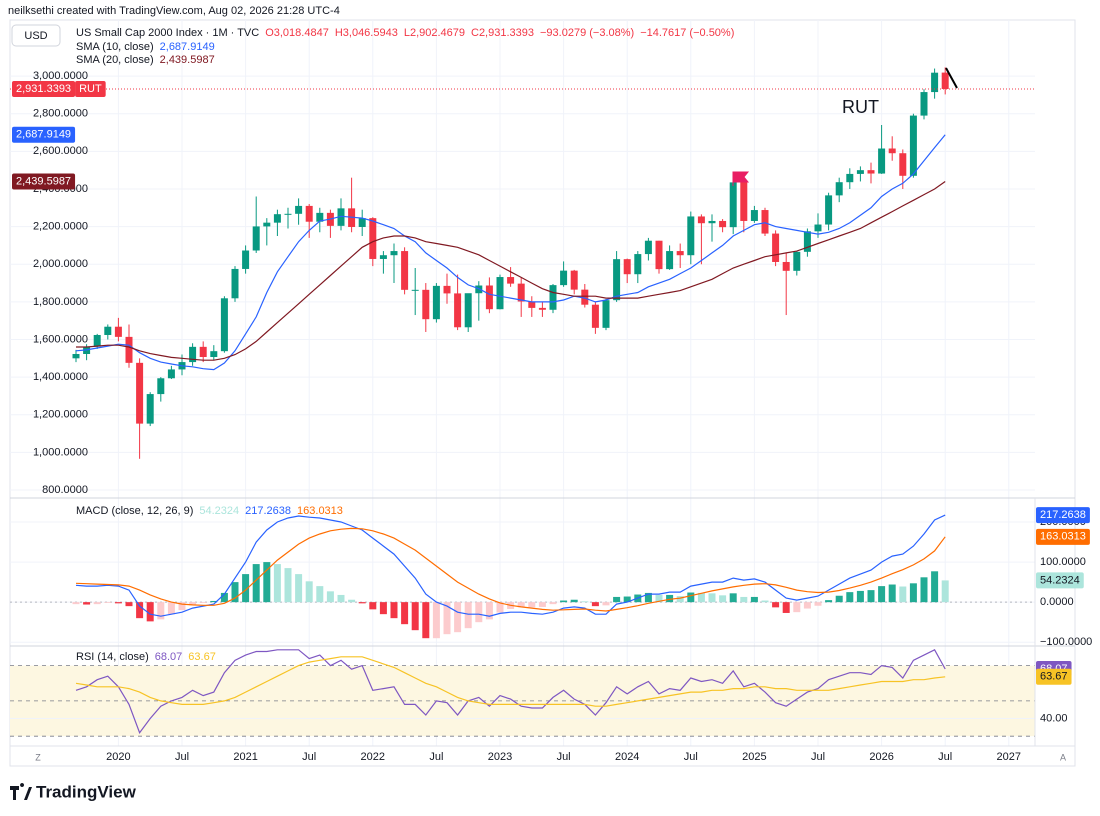 The image size is (1100, 816). I want to click on sma-badge: 2,687.9149, so click(43, 135).